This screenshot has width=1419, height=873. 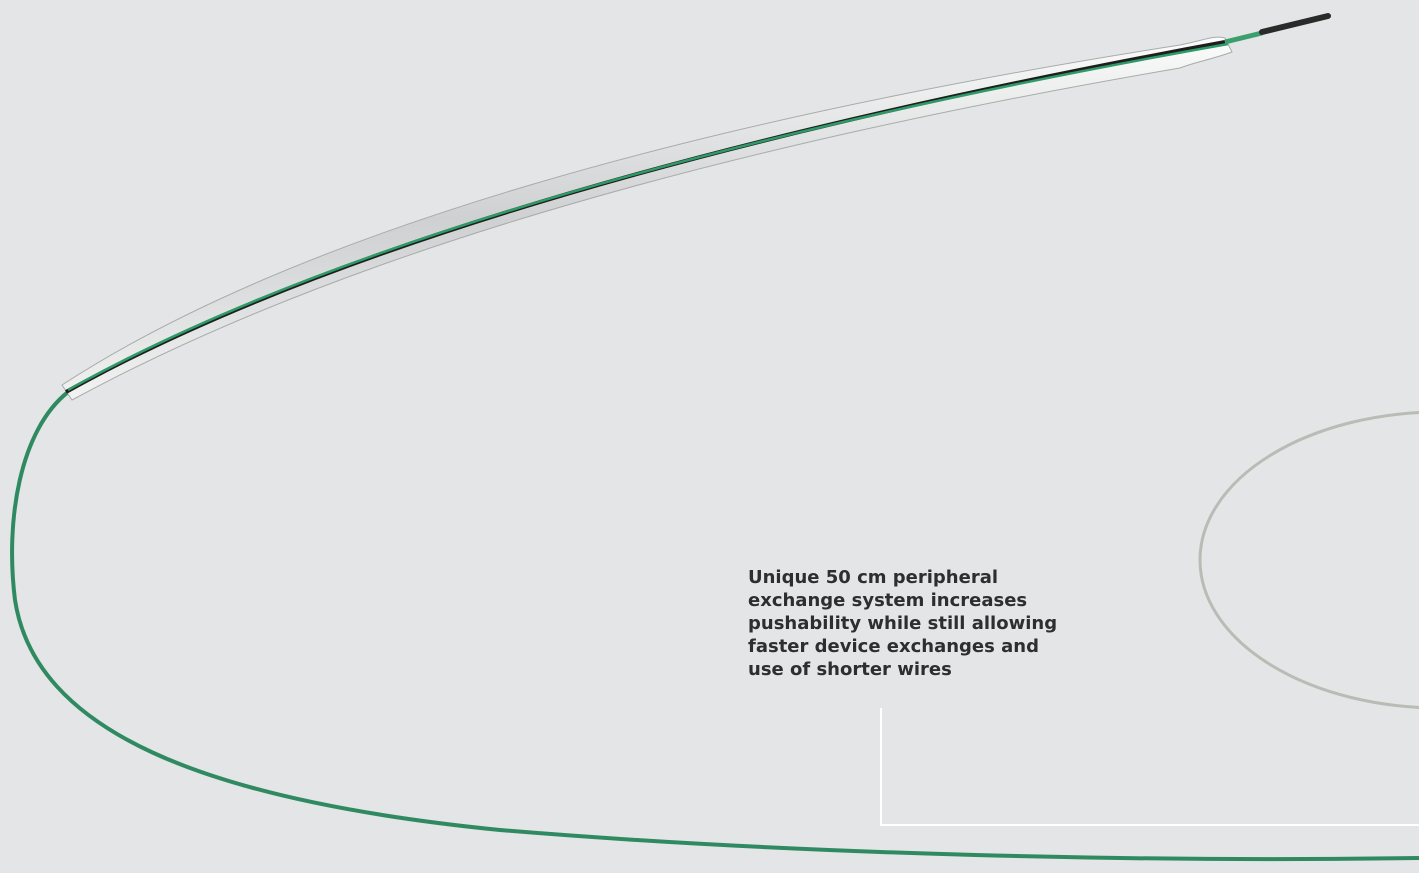 I want to click on callout-line-text: faster device exchanges and, so click(x=893, y=646).